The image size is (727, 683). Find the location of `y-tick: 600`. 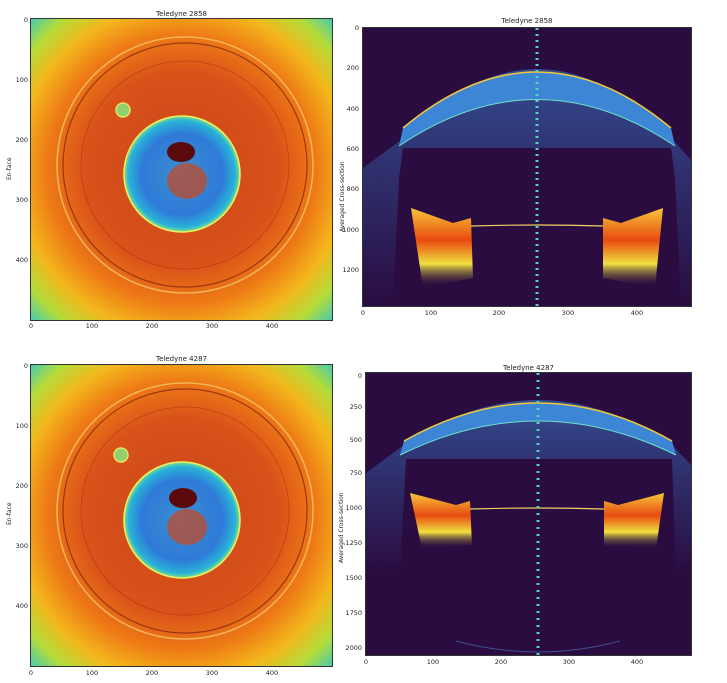

y-tick: 600 is located at coordinates (352, 149).